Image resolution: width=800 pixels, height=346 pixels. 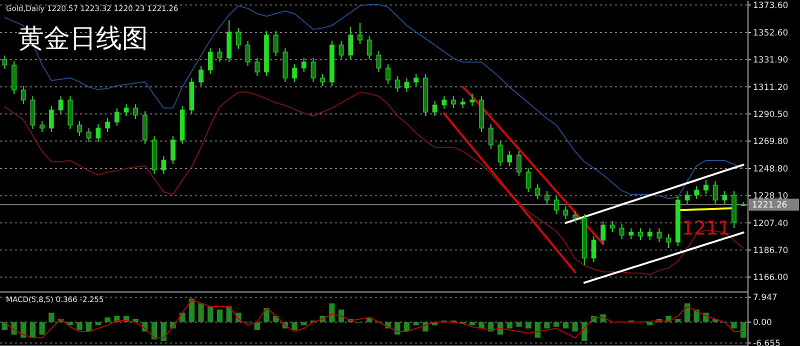 What do you see at coordinates (83, 39) in the screenshot?
I see `text: 黄金日线图` at bounding box center [83, 39].